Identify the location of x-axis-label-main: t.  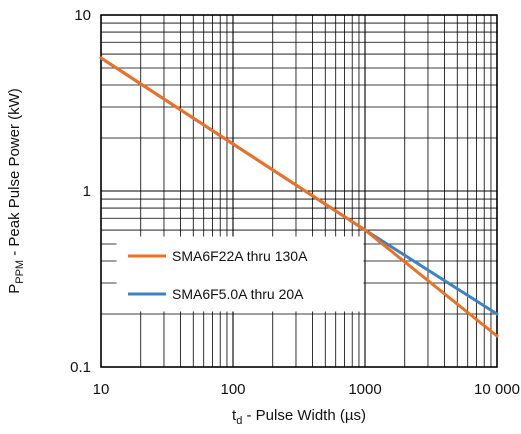
(234, 415).